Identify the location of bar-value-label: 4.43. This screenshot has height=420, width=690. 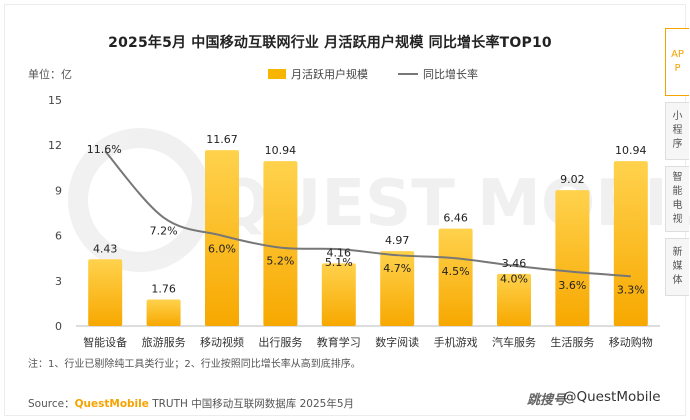
(105, 248).